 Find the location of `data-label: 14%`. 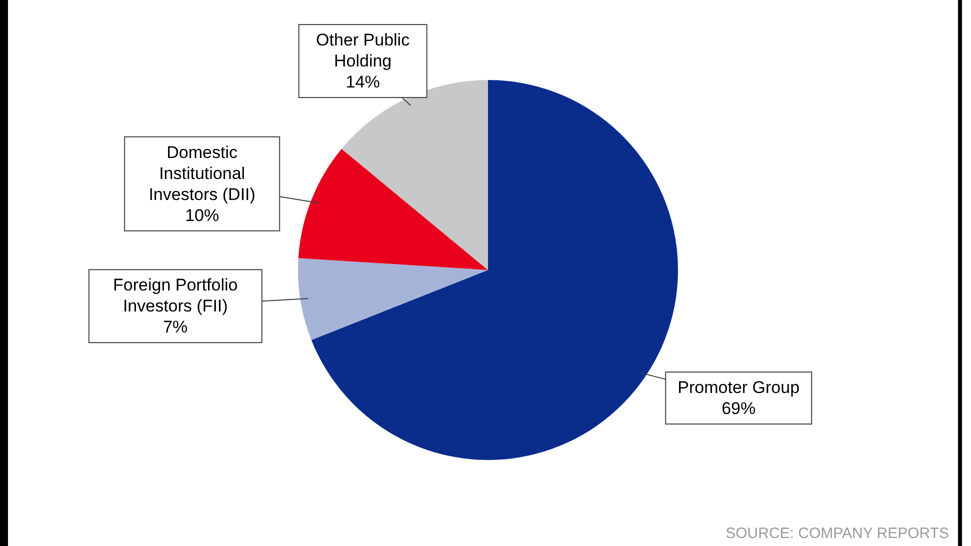

data-label: 14% is located at coordinates (363, 82).